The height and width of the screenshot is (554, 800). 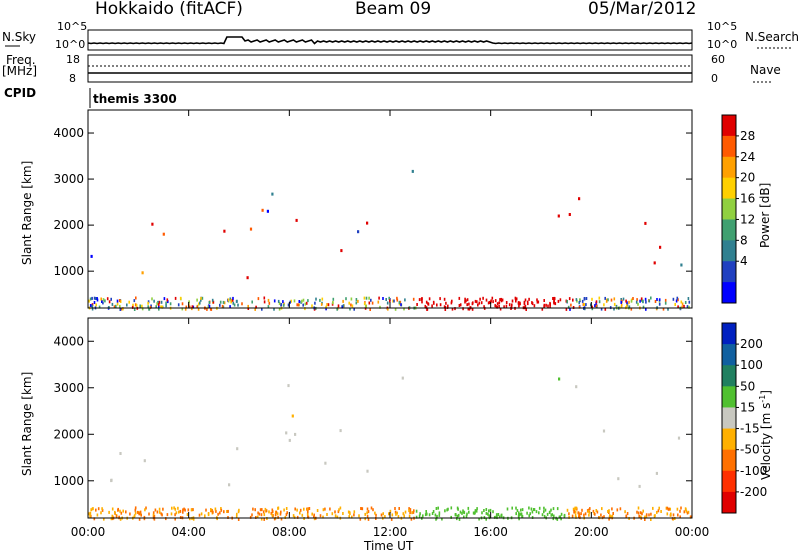 I want to click on velocity-colorbar-tick-label: -200, so click(x=753, y=492).